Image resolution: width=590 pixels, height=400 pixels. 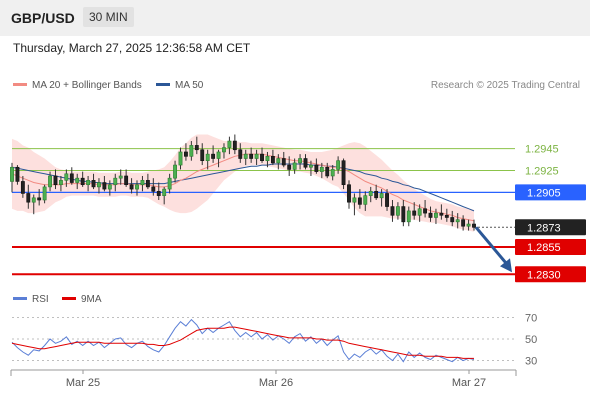 I want to click on rsi-legend-label: RSI, so click(x=40, y=299).